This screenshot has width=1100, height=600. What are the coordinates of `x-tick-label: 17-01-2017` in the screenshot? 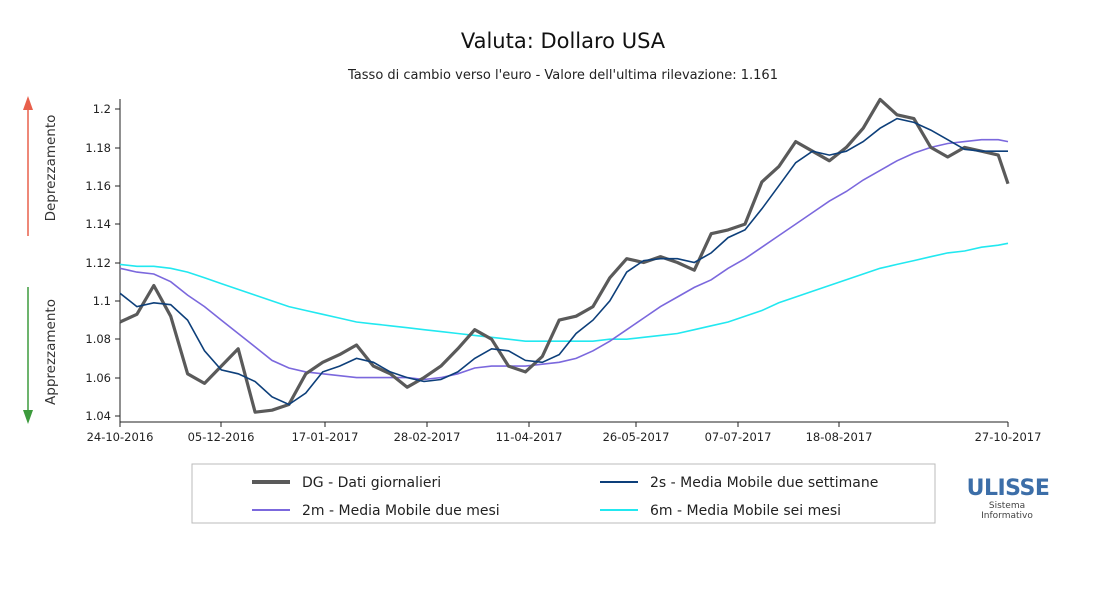 It's located at (325, 437).